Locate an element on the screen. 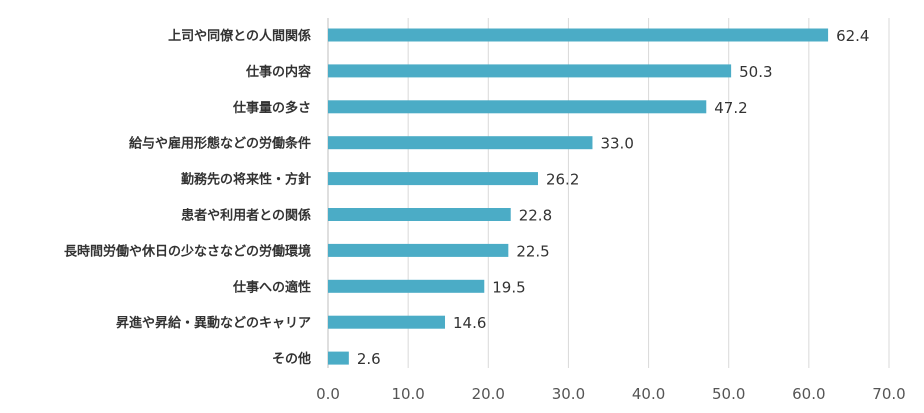  category-label: 上司や同僚との人間関係 is located at coordinates (239, 36).